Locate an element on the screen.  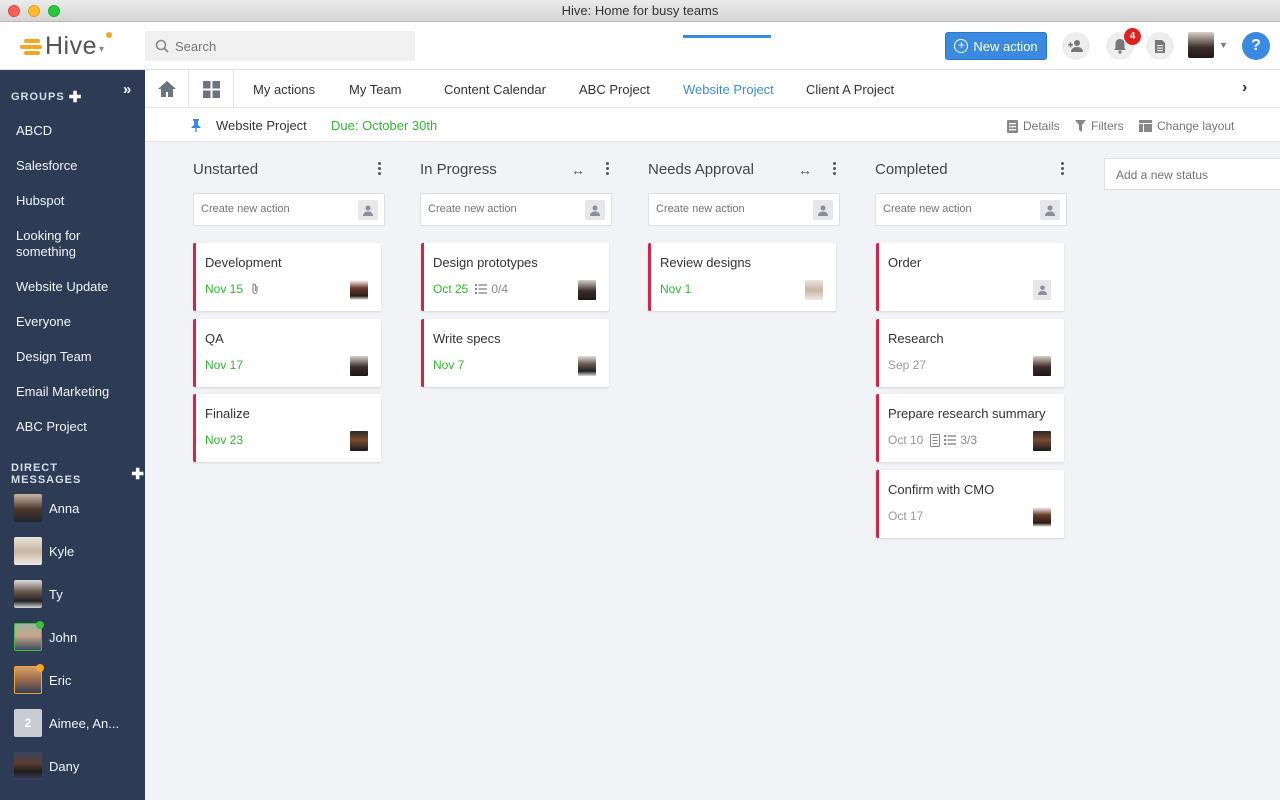
tab-client-a-project: Client A Project is located at coordinates (850, 89).